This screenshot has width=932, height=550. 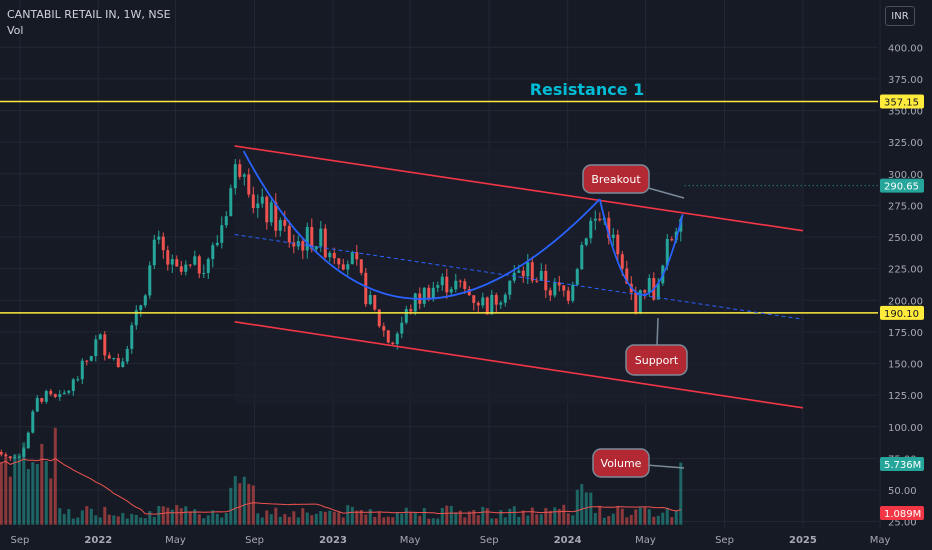 I want to click on level-badge-resistance: 357.15, so click(x=901, y=103).